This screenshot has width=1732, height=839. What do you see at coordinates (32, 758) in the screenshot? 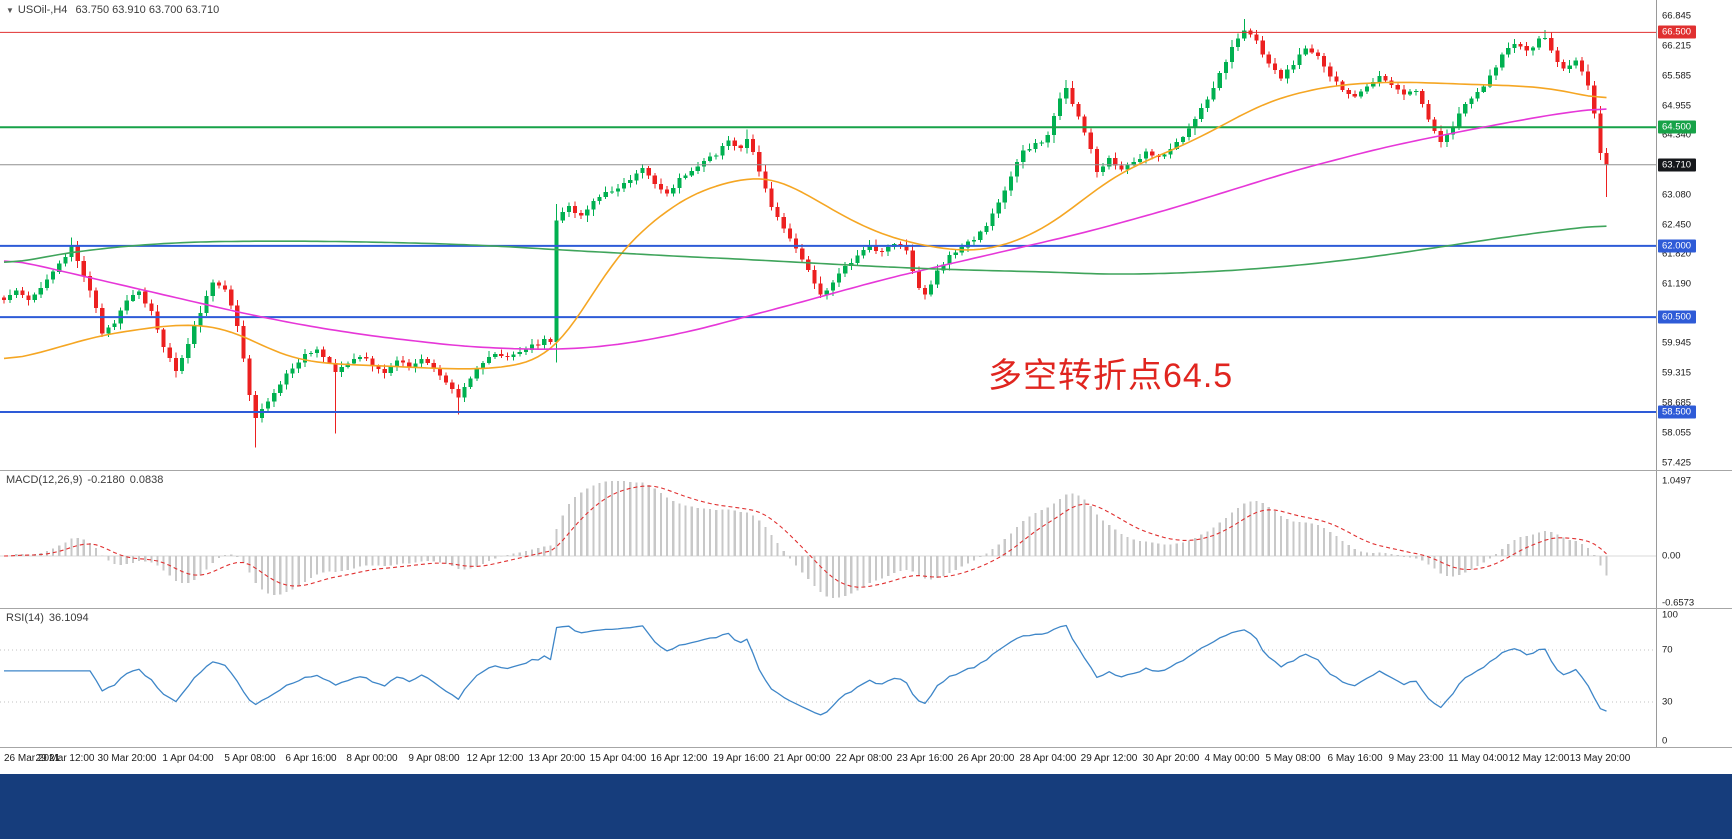
I see `x-axis-label: 26 Mar 2021` at bounding box center [32, 758].